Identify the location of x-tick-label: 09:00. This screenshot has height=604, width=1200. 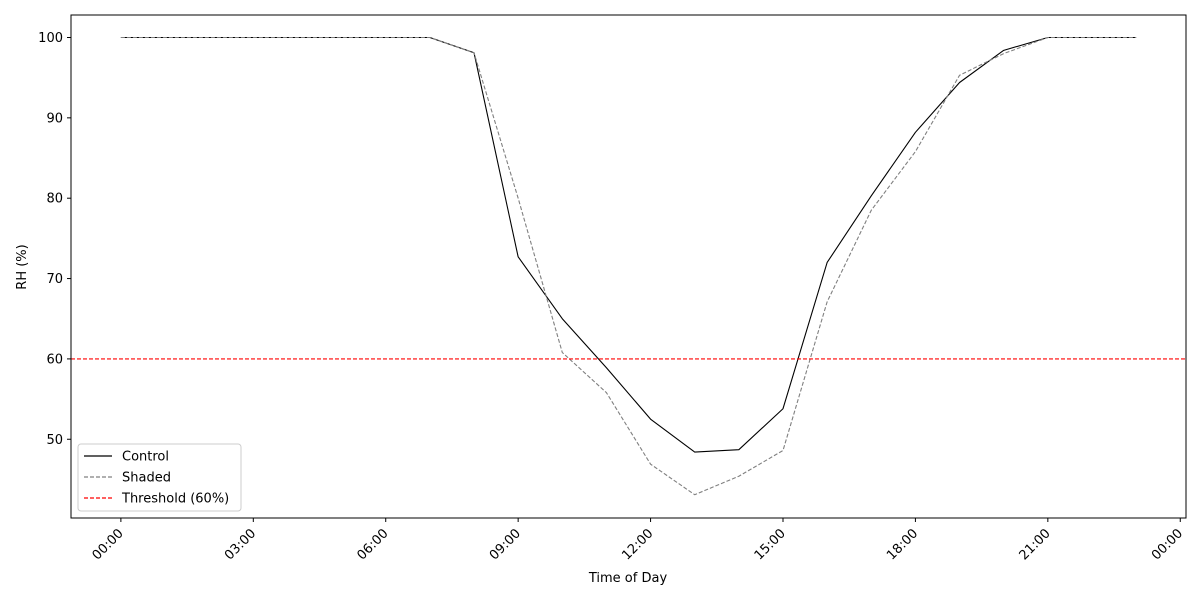
(505, 544).